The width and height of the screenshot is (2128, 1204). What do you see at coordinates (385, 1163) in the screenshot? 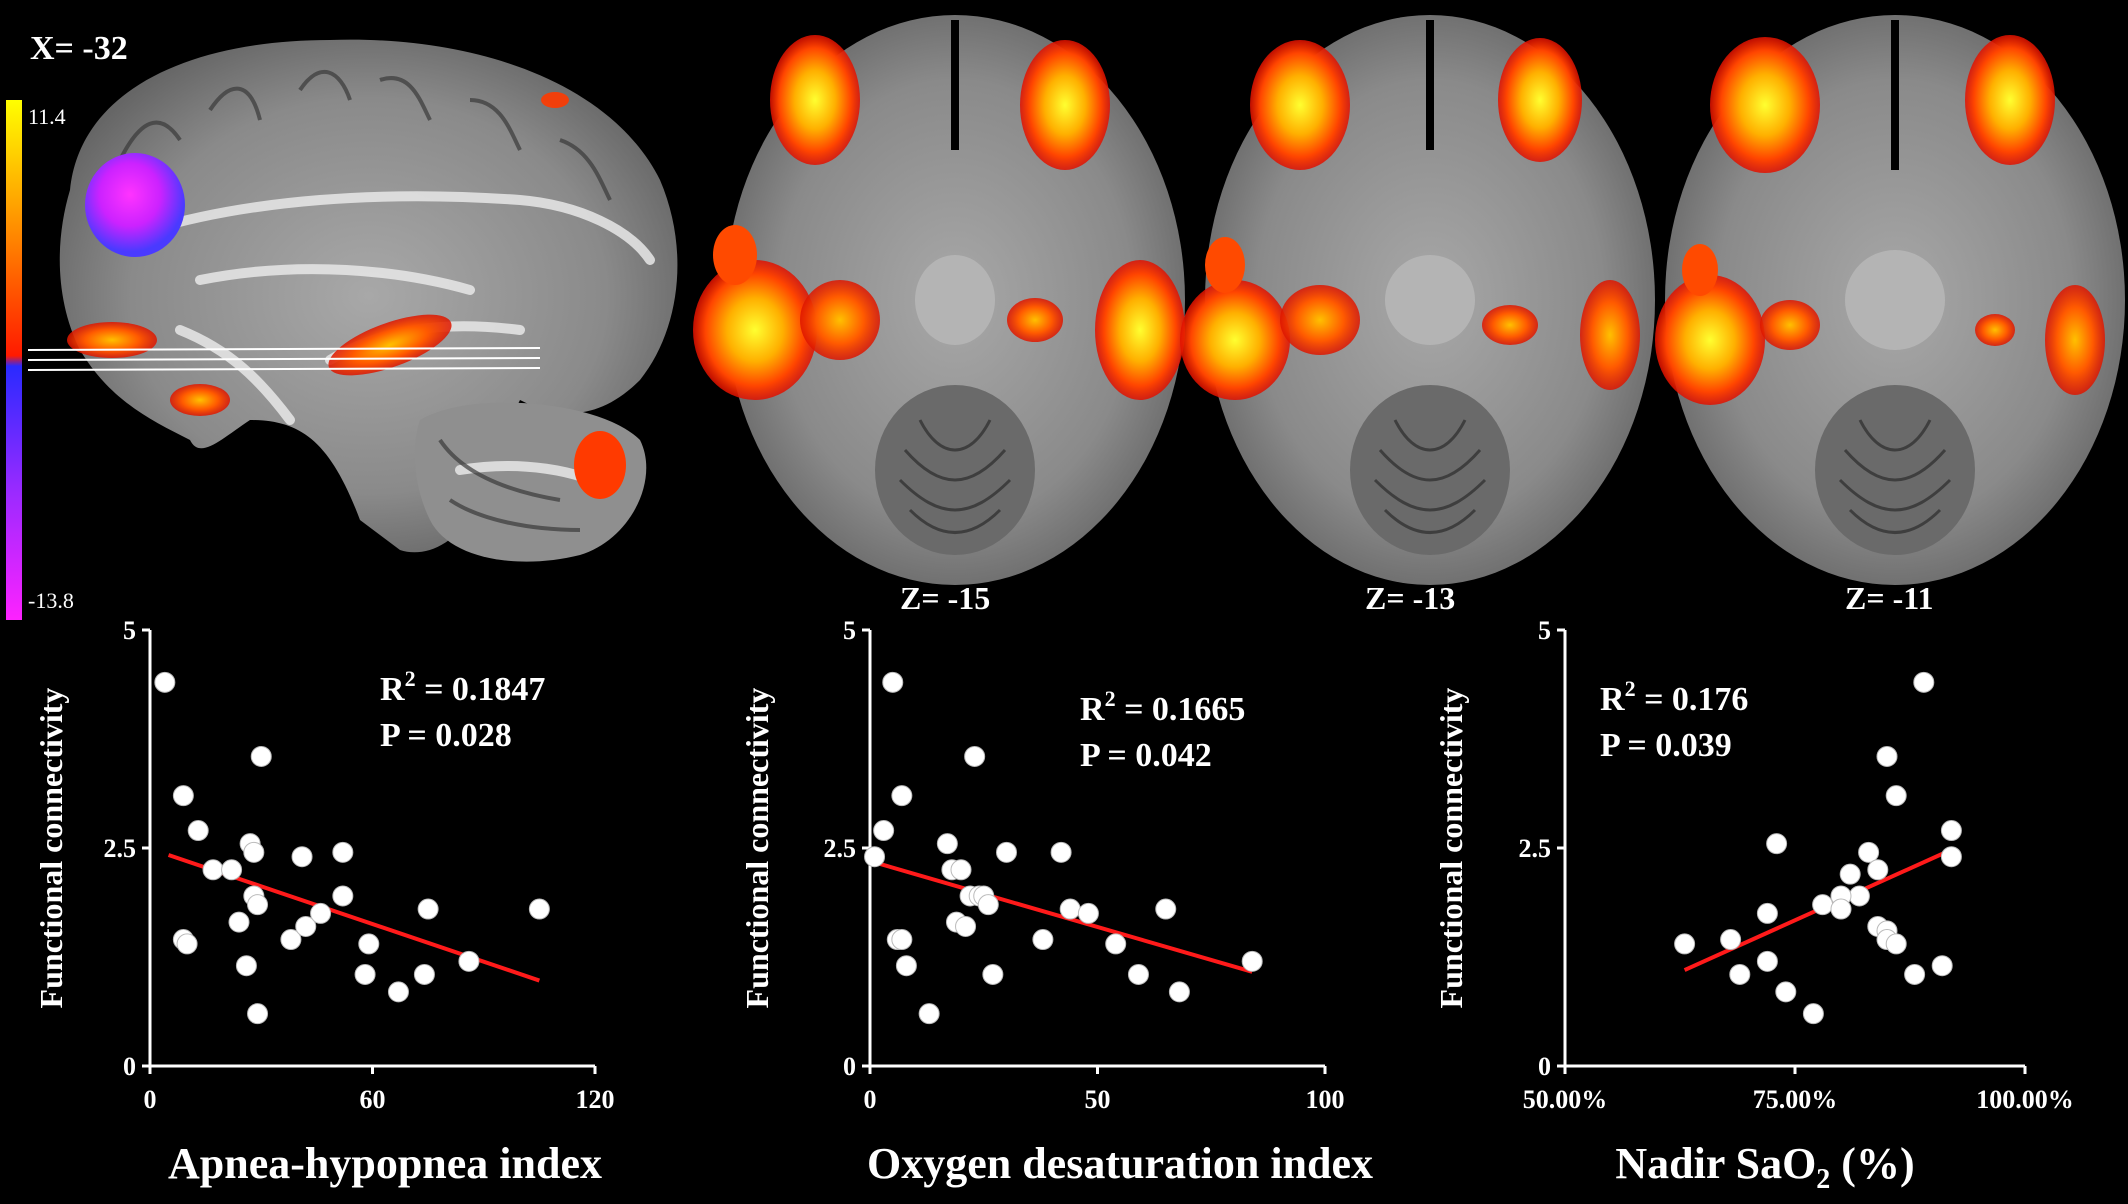
I see `x-axis-label: Apnea-hypopnea index` at bounding box center [385, 1163].